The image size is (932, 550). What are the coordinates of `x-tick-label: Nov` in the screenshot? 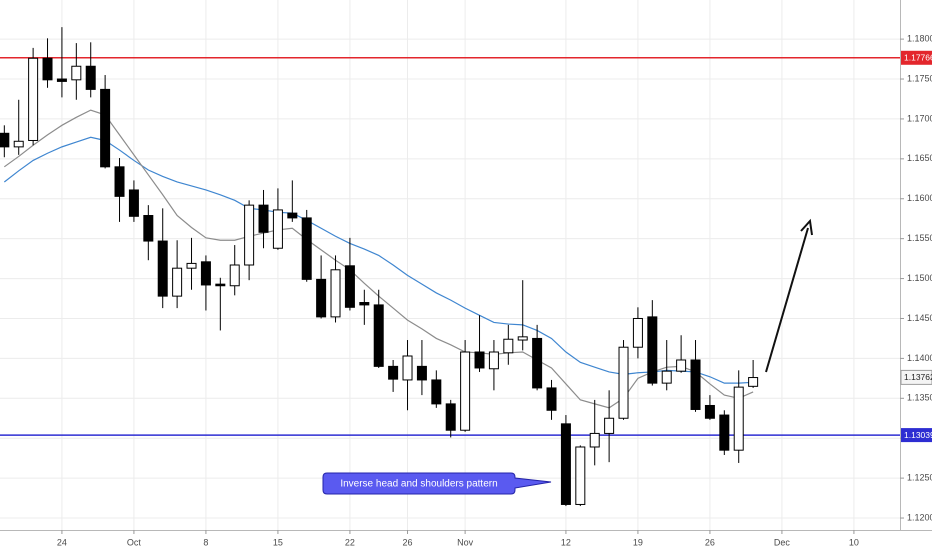 It's located at (465, 542).